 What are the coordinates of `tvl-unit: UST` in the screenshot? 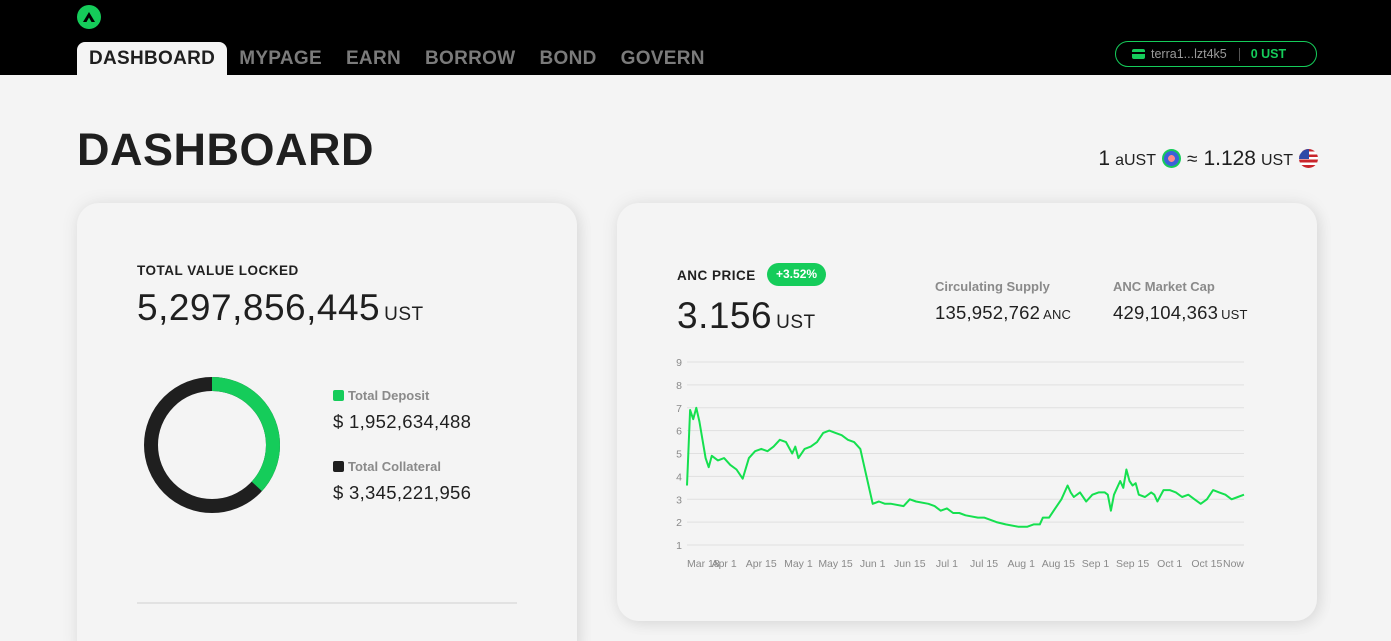 It's located at (404, 314).